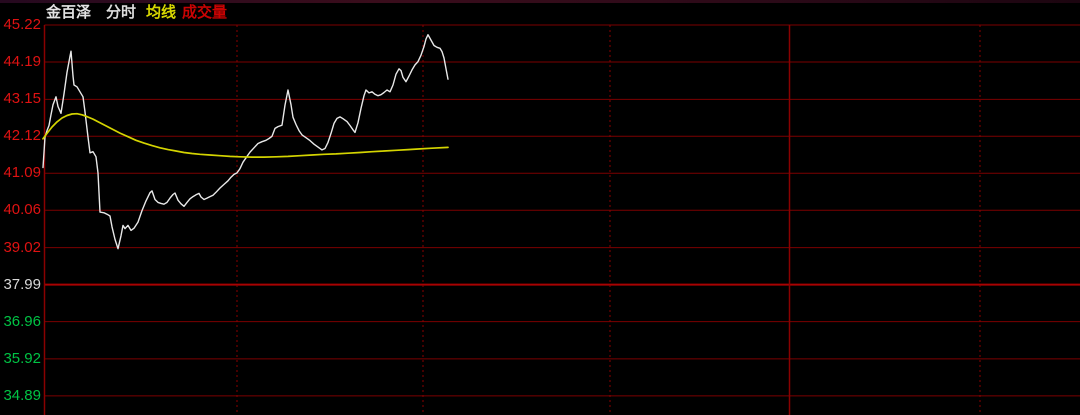 The width and height of the screenshot is (1080, 415). I want to click on legend-volume: 成交量, so click(205, 12).